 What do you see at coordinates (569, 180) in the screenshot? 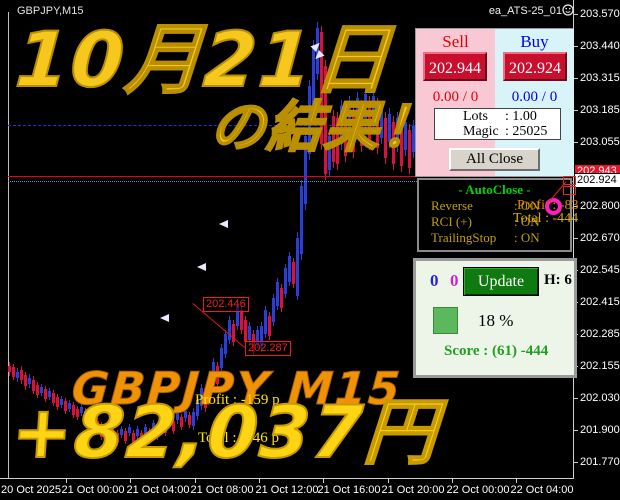
I see `order-close-marker` at bounding box center [569, 180].